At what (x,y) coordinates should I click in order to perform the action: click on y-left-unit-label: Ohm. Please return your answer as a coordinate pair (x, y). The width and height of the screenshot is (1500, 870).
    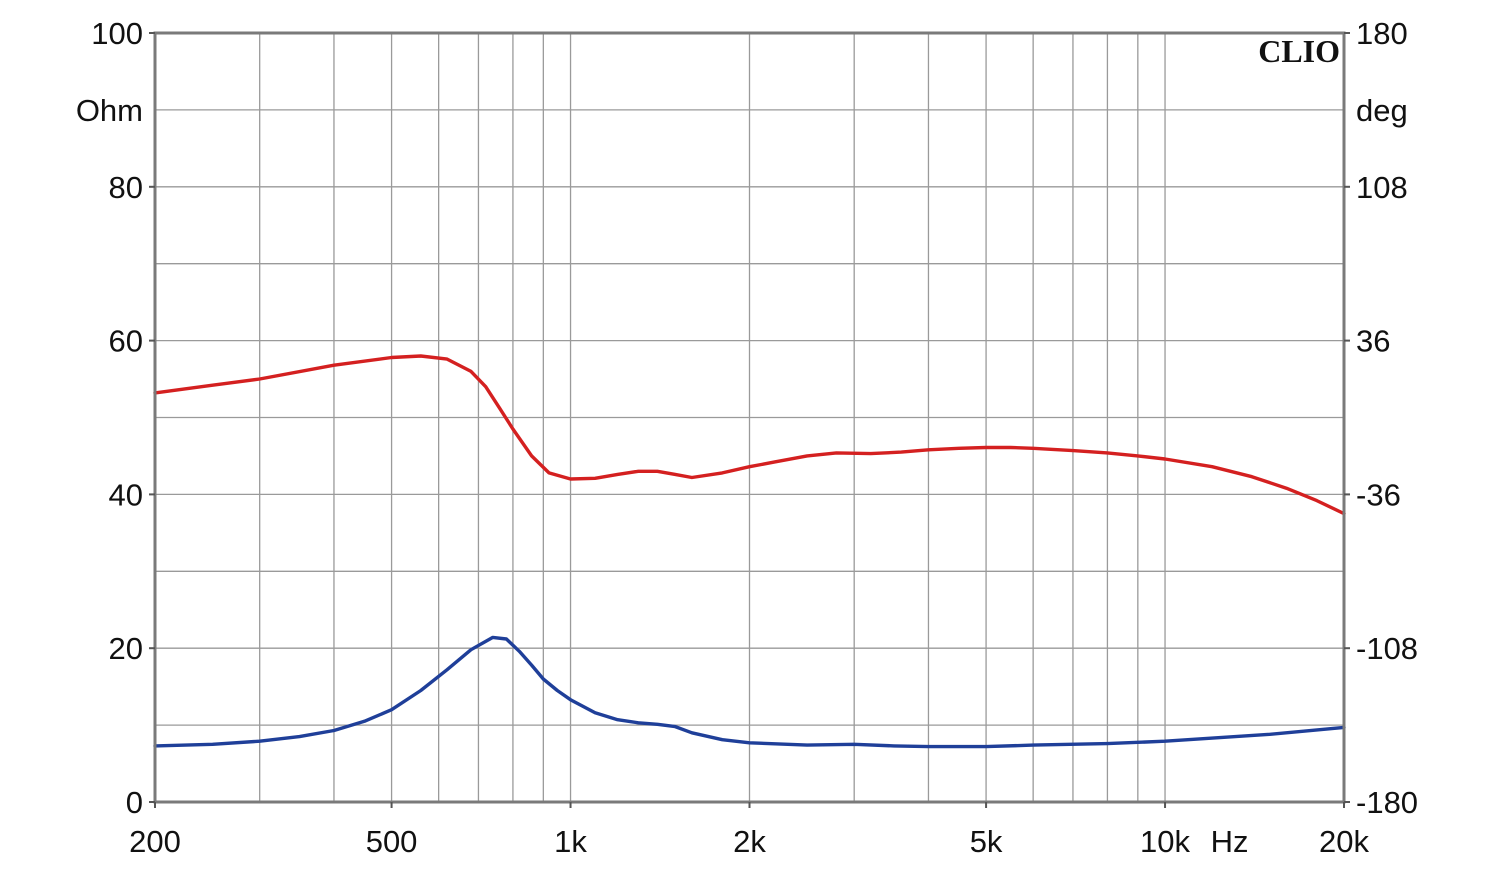
    Looking at the image, I should click on (109, 110).